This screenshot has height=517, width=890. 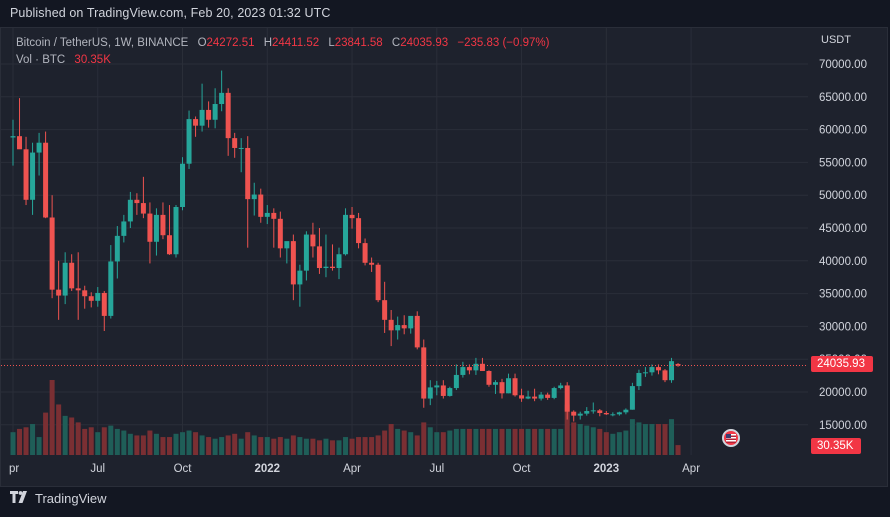 What do you see at coordinates (58, 498) in the screenshot?
I see `footer-brand: TradingView` at bounding box center [58, 498].